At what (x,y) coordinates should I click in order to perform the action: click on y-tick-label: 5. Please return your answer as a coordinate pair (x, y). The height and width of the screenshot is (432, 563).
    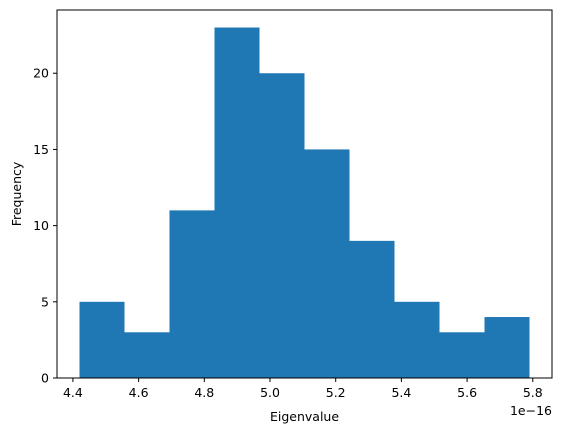
    Looking at the image, I should click on (45, 301).